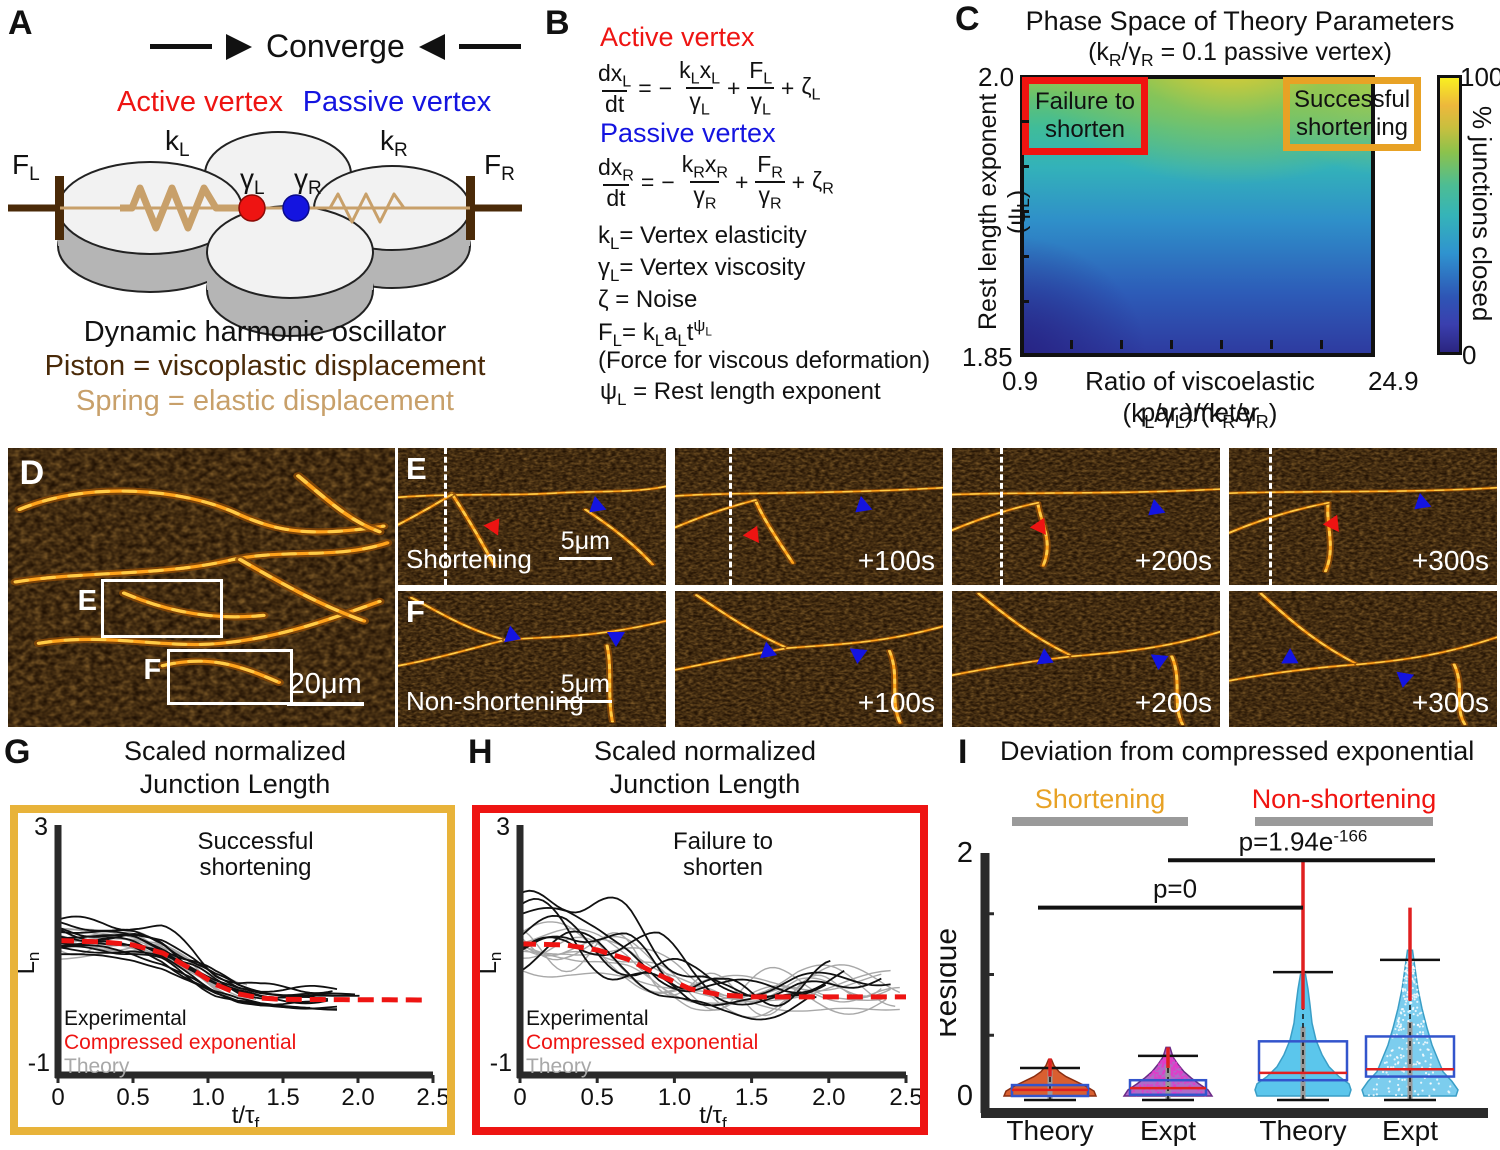 The height and width of the screenshot is (1150, 1500). I want to click on y-axis-label-residue: Residue, so click(951, 983).